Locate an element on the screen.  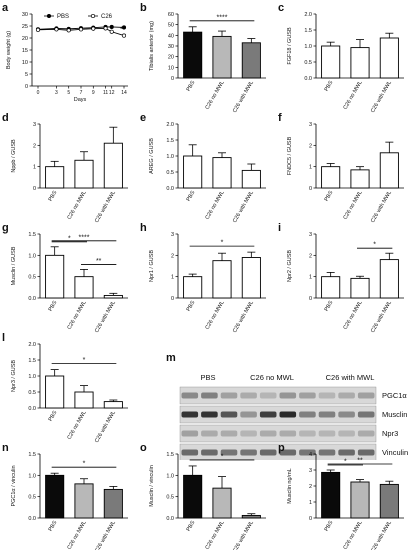
y-tick-label: 40 is located at coordinates (171, 36).